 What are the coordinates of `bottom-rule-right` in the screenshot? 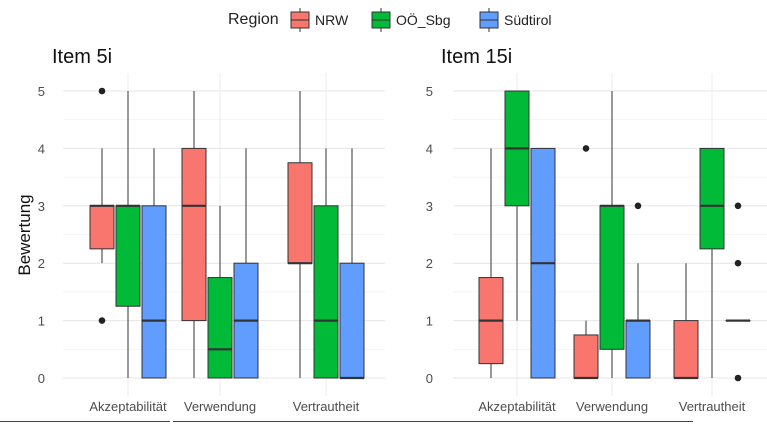 It's located at (433, 421).